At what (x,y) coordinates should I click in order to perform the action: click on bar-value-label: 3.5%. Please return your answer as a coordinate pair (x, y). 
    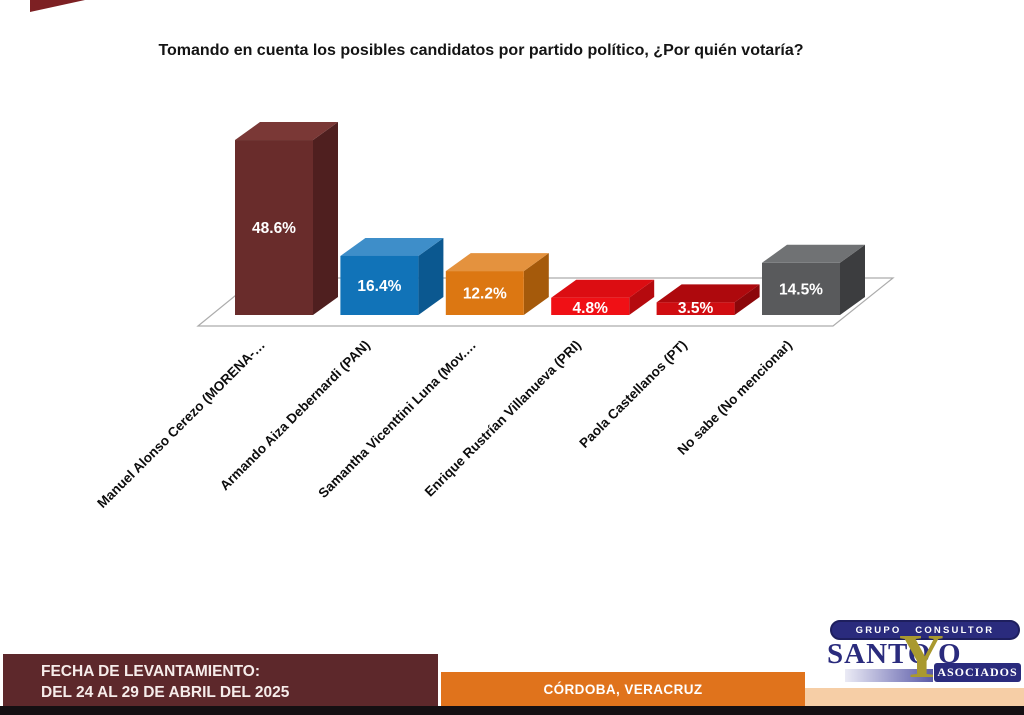
    Looking at the image, I should click on (696, 308).